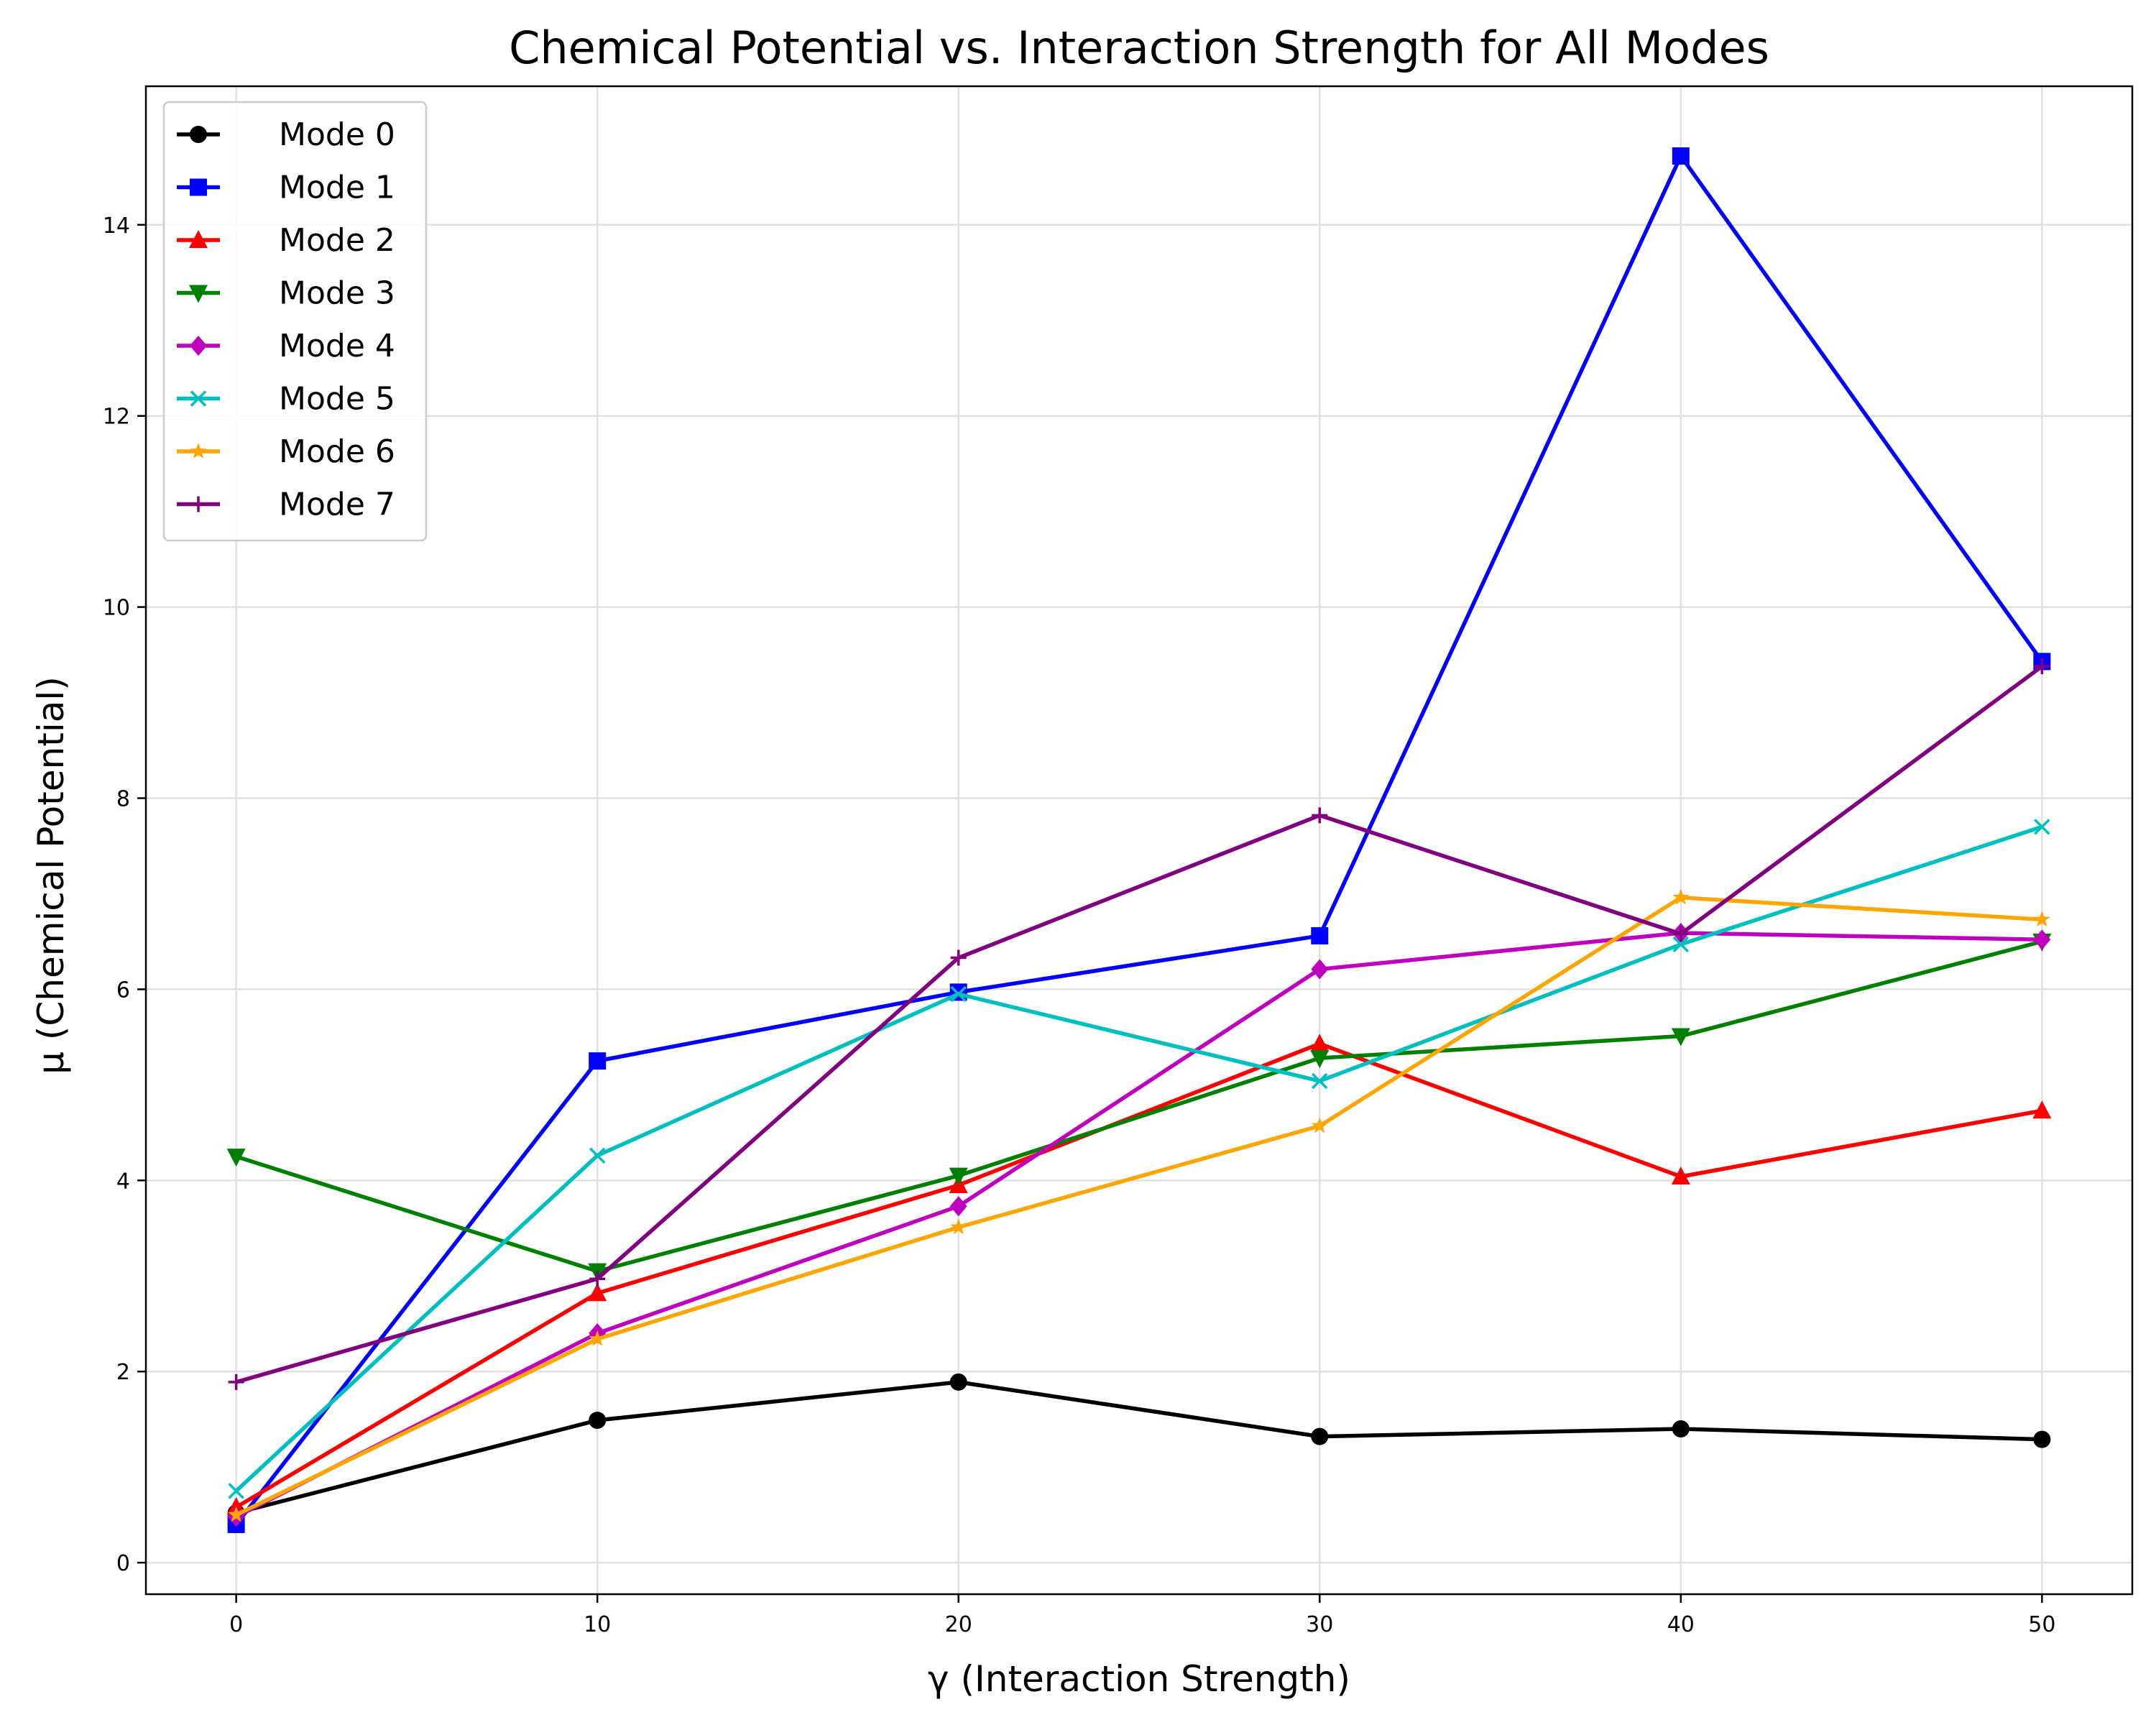 This screenshot has height=1725, width=2156. I want to click on legend-item-mode-1: Mode 1, so click(286, 188).